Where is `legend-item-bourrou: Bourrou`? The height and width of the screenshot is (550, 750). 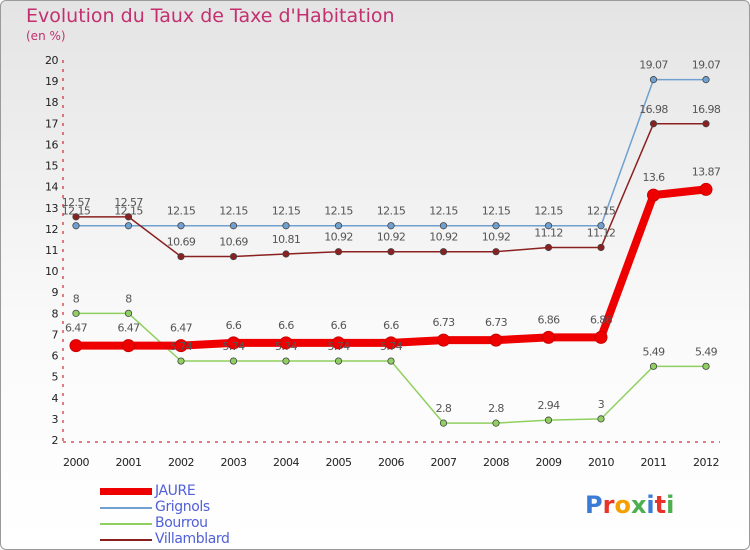 legend-item-bourrou: Bourrou is located at coordinates (200, 523).